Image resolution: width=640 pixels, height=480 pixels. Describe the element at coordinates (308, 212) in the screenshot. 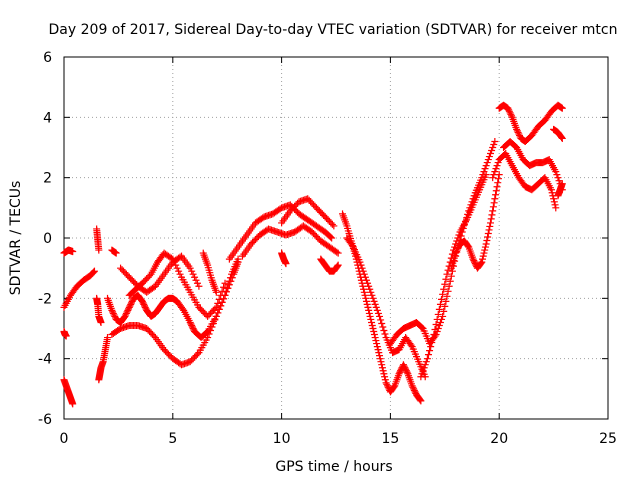

I see `series-s16` at that location.